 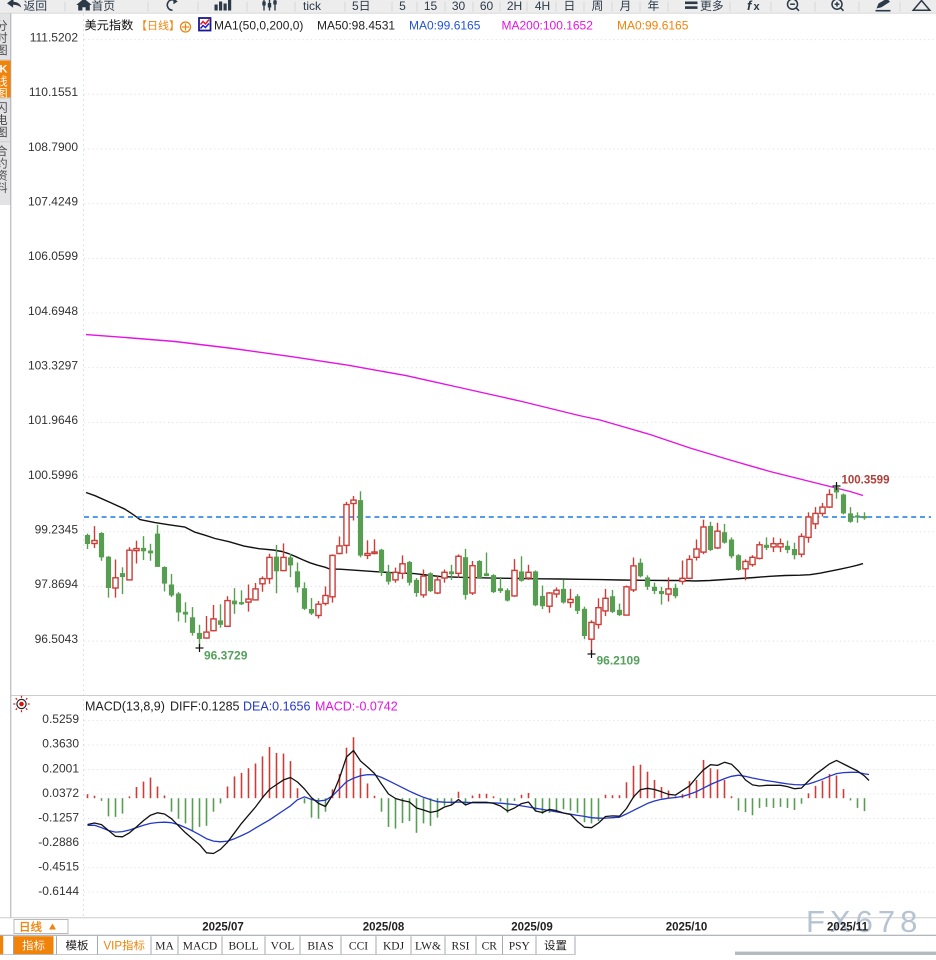 What do you see at coordinates (548, 26) in the screenshot?
I see `svg-text: MA200:100.1652` at bounding box center [548, 26].